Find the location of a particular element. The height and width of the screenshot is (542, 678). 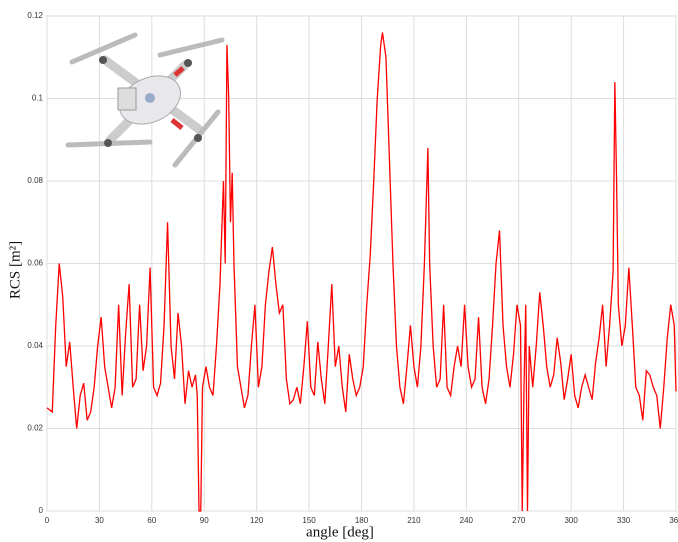

x-tick-label: 300 is located at coordinates (571, 520).